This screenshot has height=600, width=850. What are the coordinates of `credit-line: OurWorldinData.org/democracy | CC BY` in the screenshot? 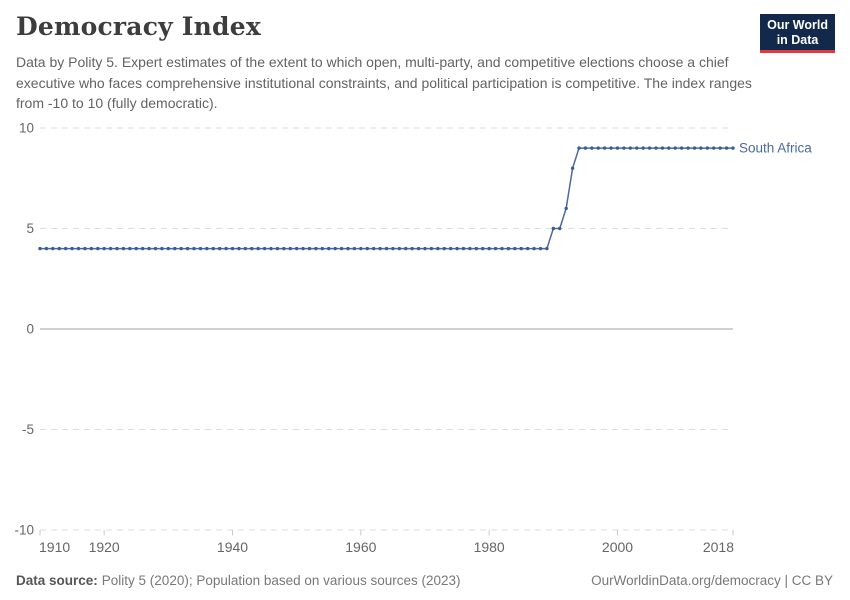 It's located at (712, 580).